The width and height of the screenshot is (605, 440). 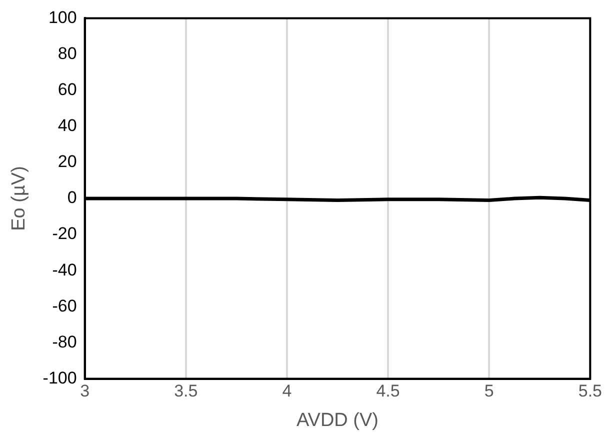 I want to click on y-tick-label: 100, so click(x=62, y=17).